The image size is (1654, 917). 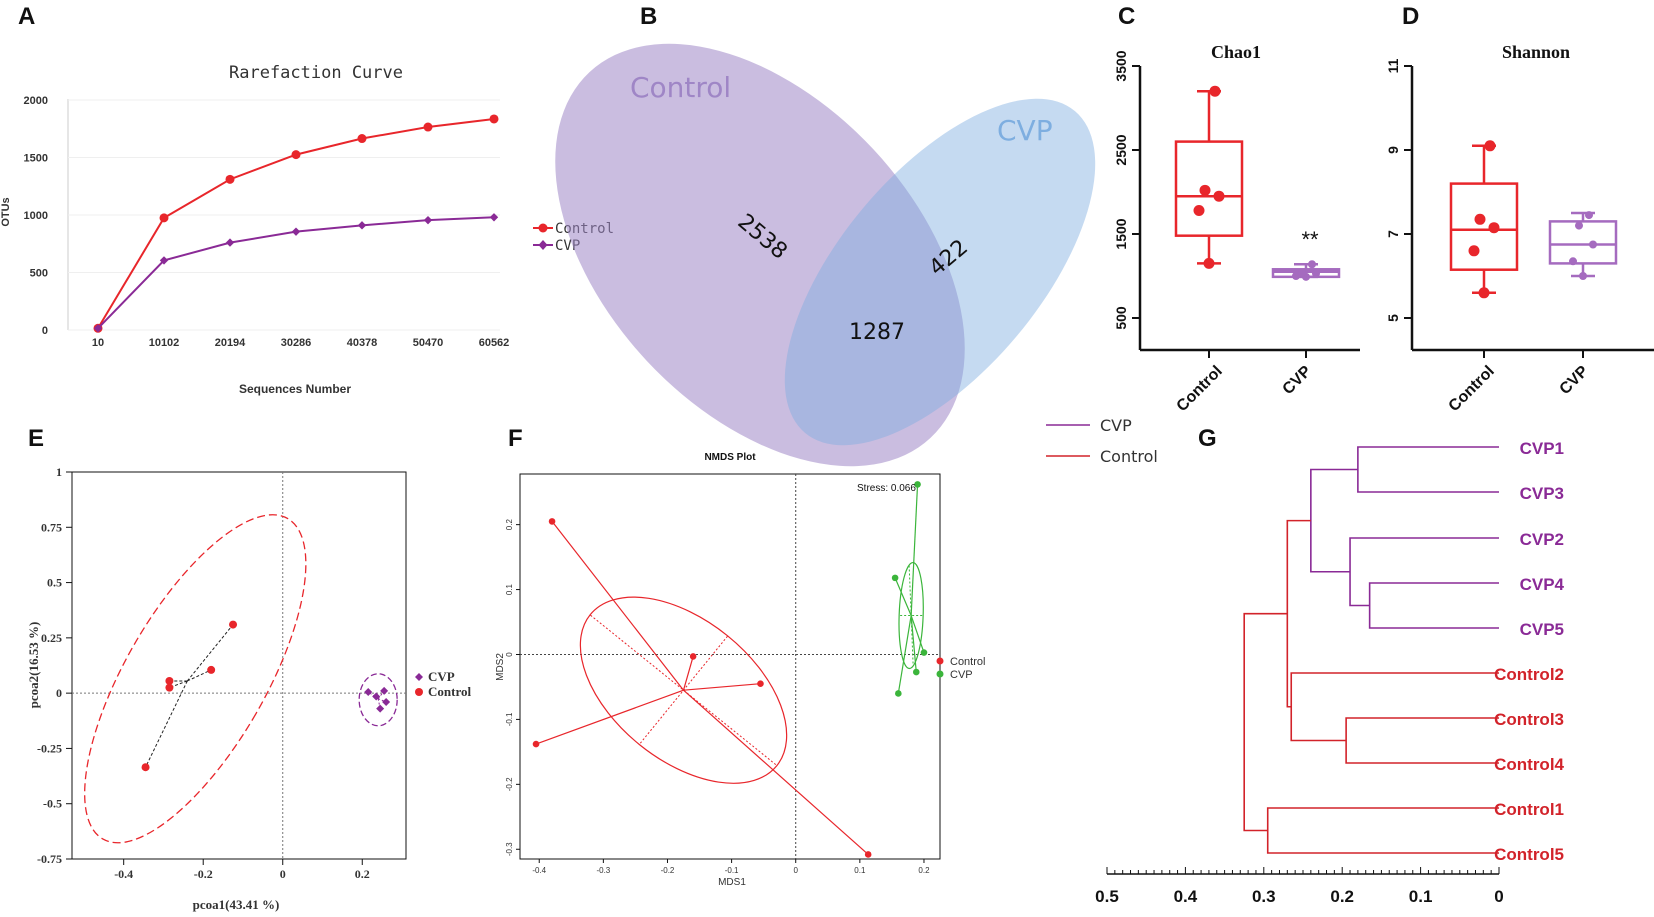 I want to click on confidence-ellipse-cvp, so click(x=378, y=700).